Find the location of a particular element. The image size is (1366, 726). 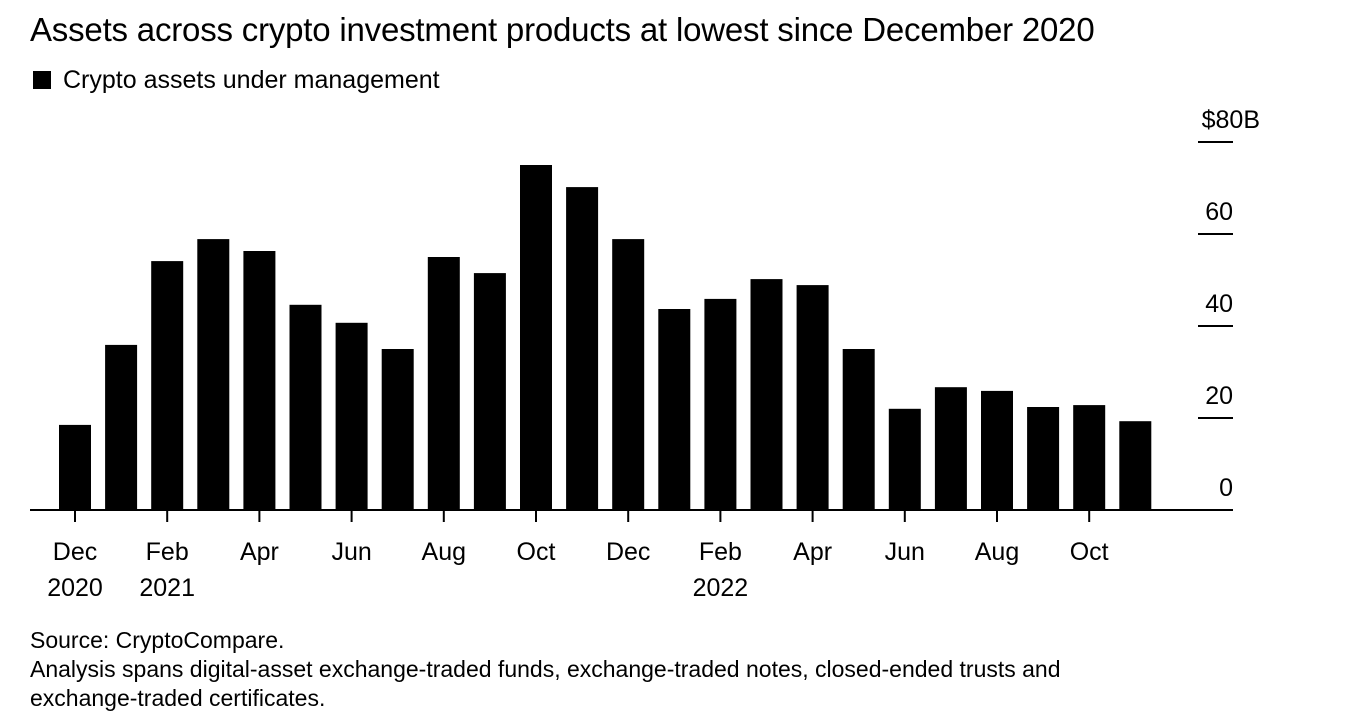

y-tick-label: 0 is located at coordinates (1226, 488).